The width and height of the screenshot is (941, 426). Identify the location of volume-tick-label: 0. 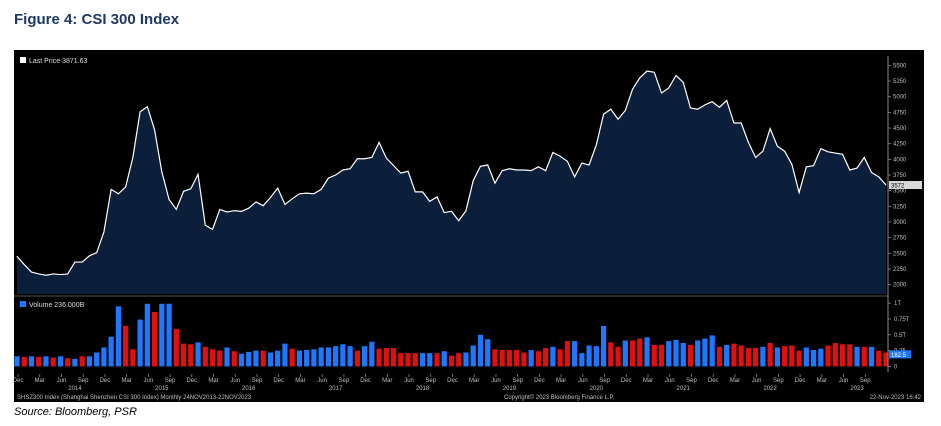
(896, 367).